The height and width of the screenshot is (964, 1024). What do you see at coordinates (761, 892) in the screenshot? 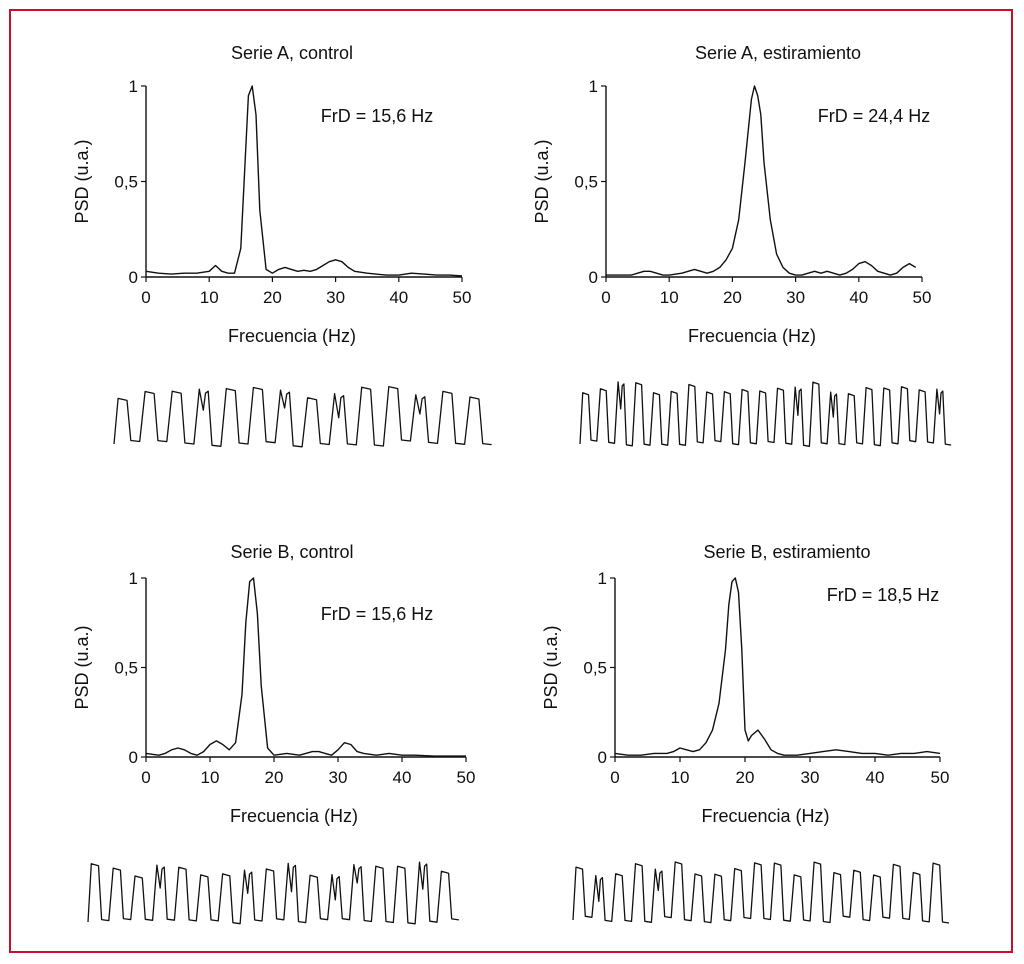
I see `signal-trace-b-stretch` at bounding box center [761, 892].